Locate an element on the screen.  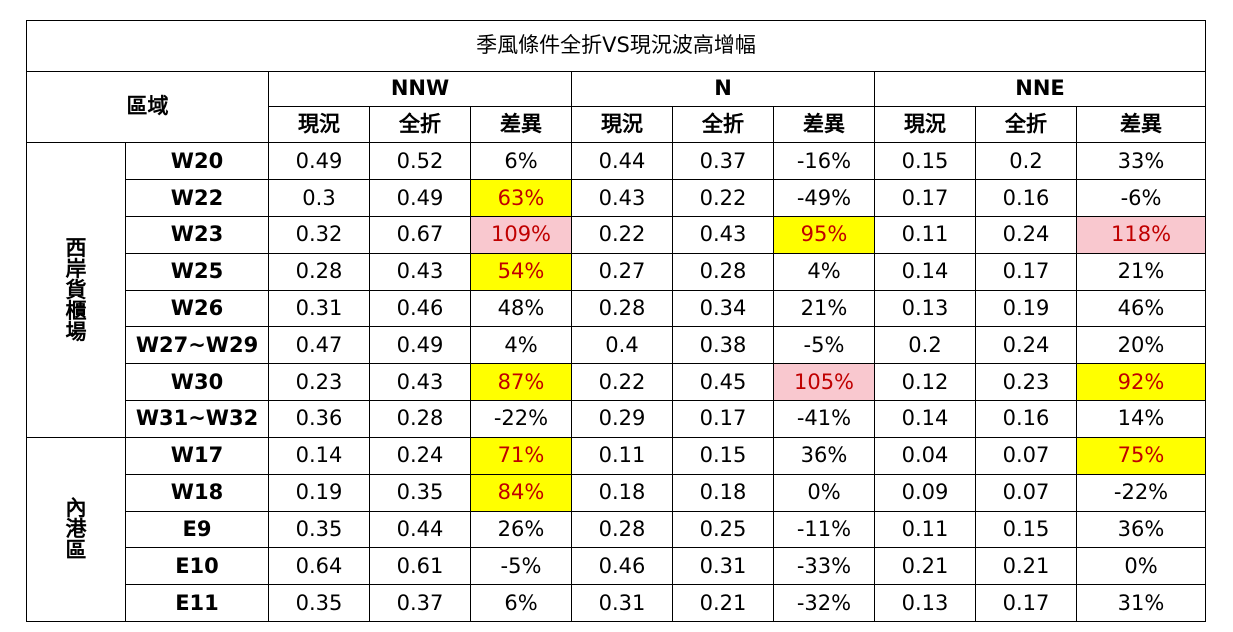
full-fold-value: 0.19 is located at coordinates (1026, 308).